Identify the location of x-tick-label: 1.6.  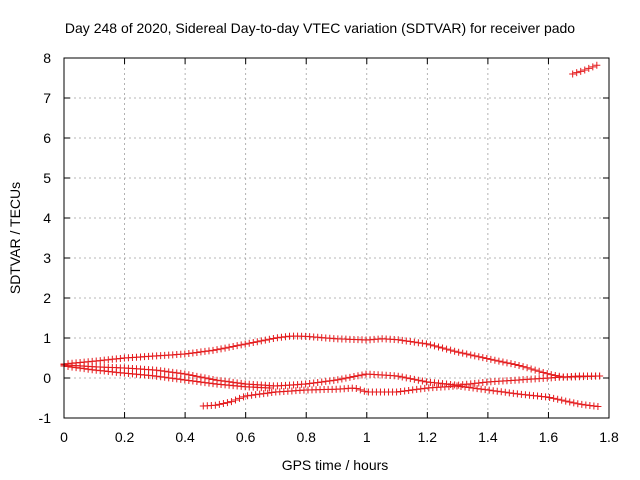
(549, 437).